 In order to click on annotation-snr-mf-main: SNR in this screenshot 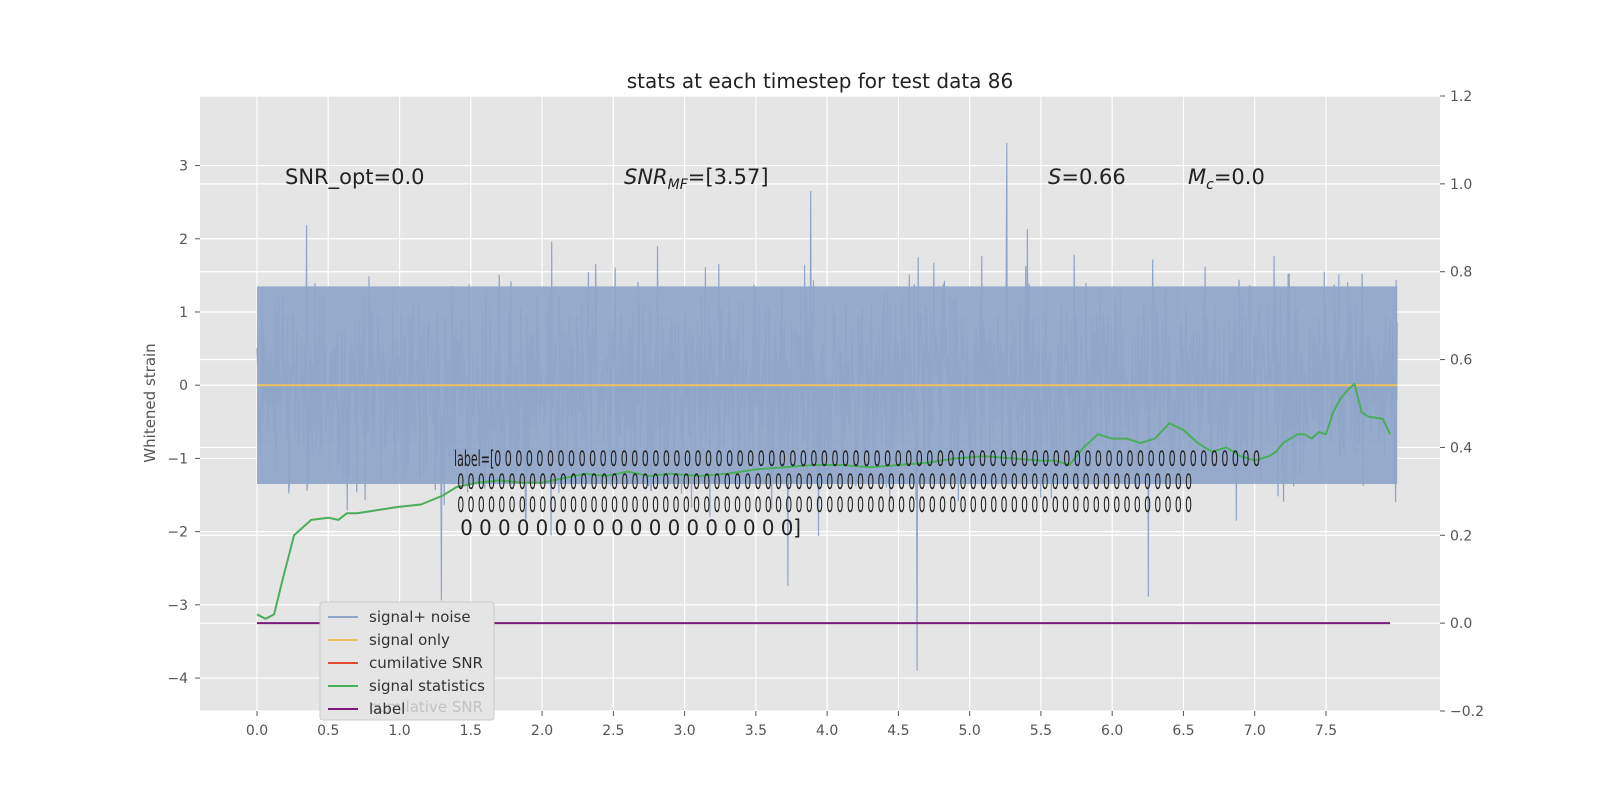, I will do `click(646, 177)`.